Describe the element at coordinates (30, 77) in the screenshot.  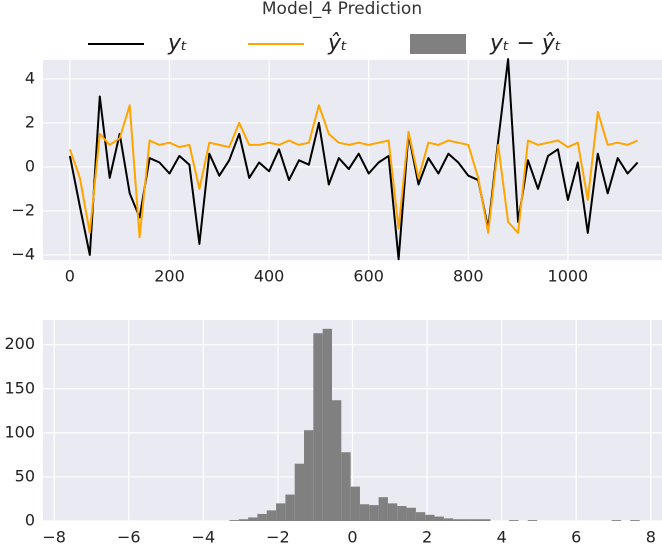
I see `y-tick-label: 4` at that location.